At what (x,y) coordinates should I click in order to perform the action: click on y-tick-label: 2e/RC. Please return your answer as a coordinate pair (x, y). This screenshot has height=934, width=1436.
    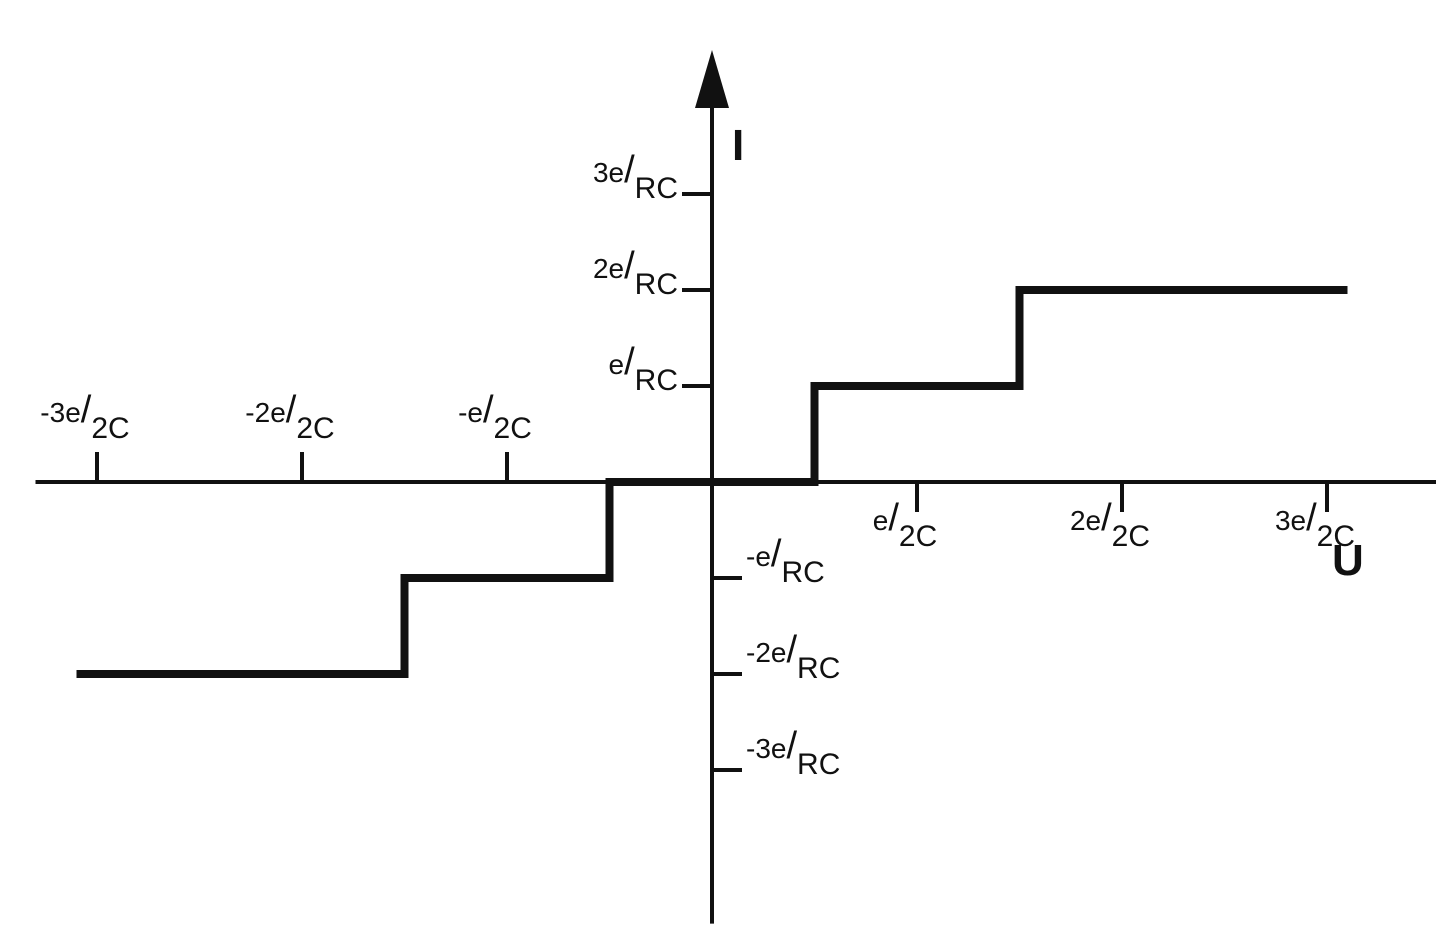
    Looking at the image, I should click on (635, 273).